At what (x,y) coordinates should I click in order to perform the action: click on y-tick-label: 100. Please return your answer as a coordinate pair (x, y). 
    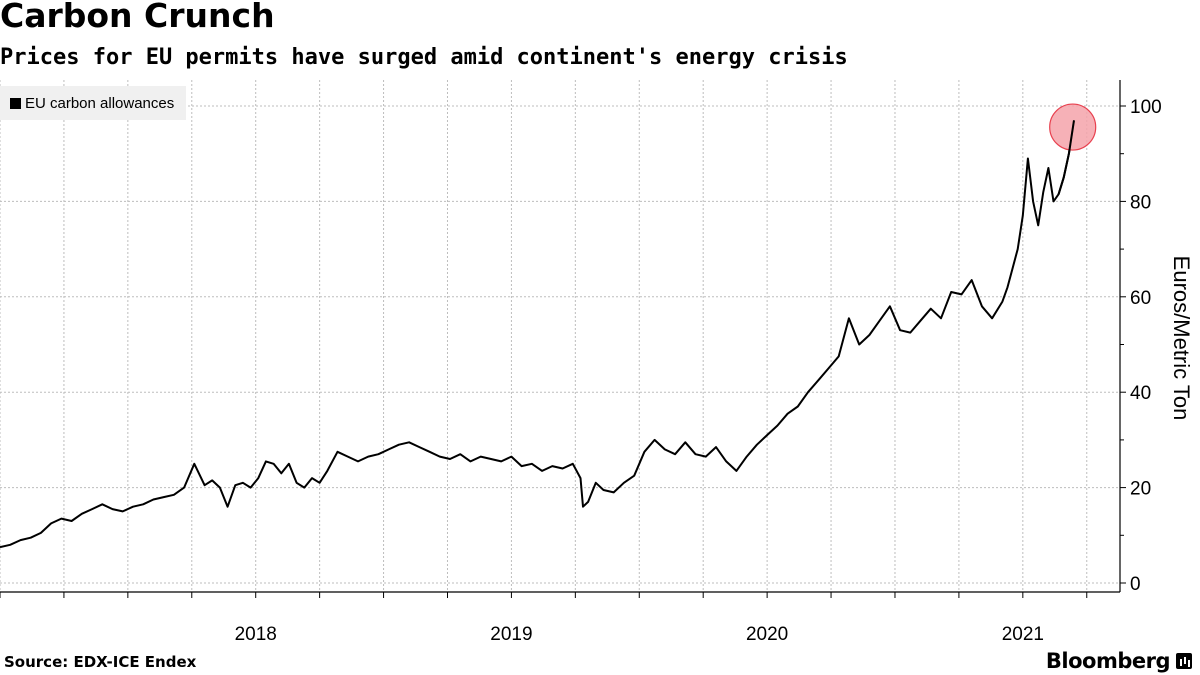
    Looking at the image, I should click on (1146, 107).